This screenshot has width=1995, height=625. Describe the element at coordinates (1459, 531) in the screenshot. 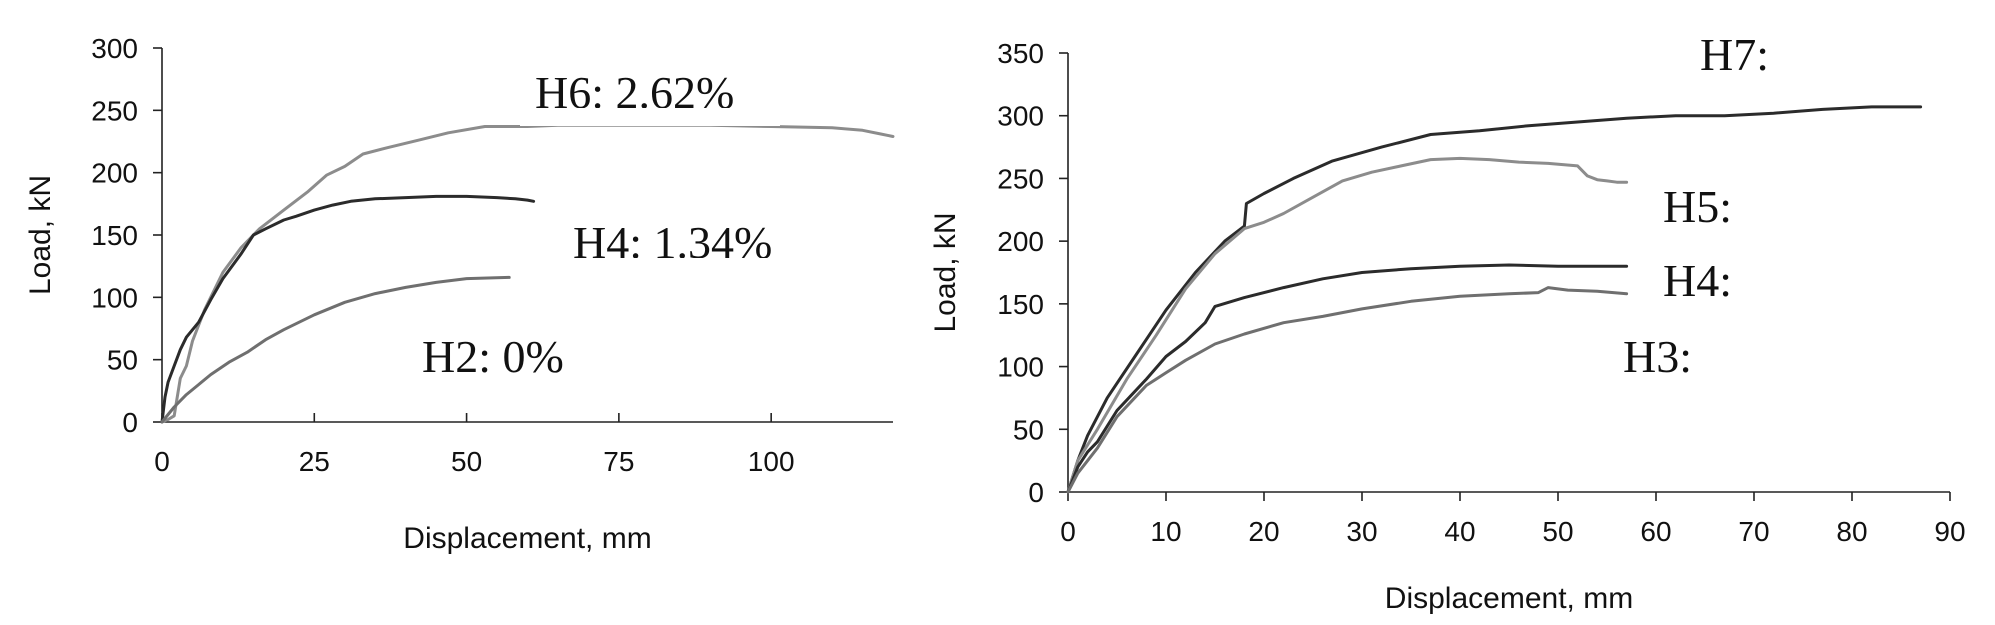

I see `x-tick-label: 40` at that location.